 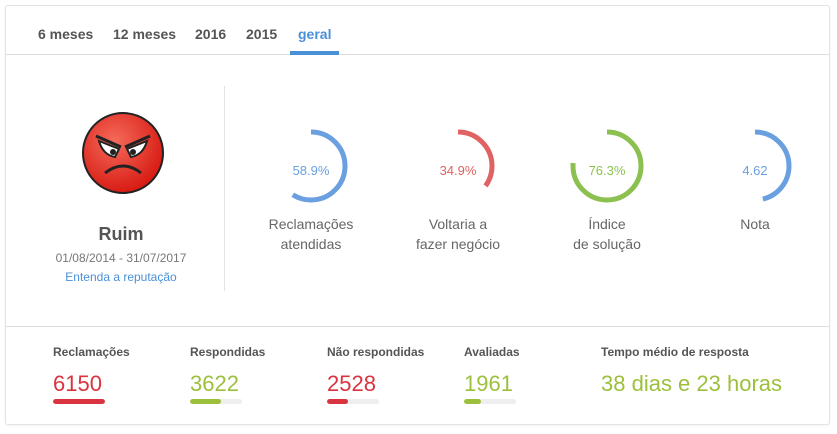 I want to click on tab-2016: 2016, so click(x=211, y=34).